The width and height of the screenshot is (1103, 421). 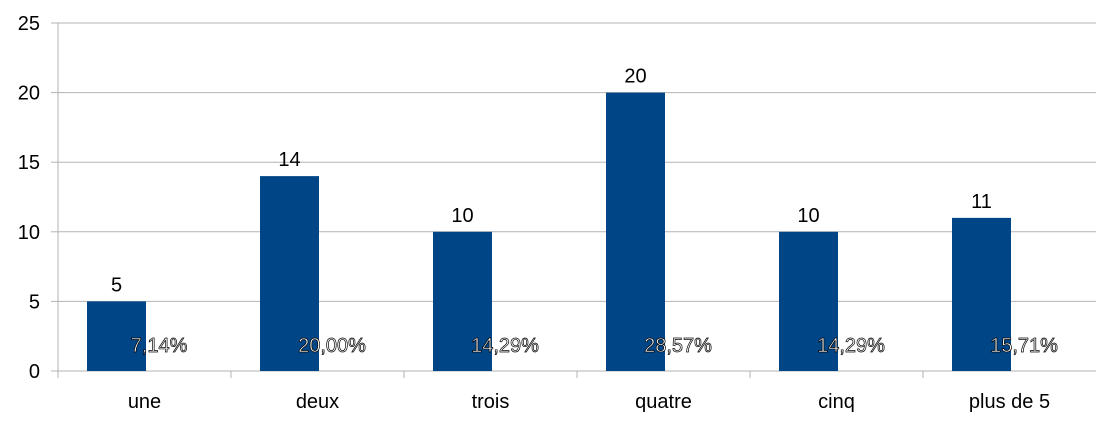 What do you see at coordinates (289, 160) in the screenshot?
I see `value-label: 14` at bounding box center [289, 160].